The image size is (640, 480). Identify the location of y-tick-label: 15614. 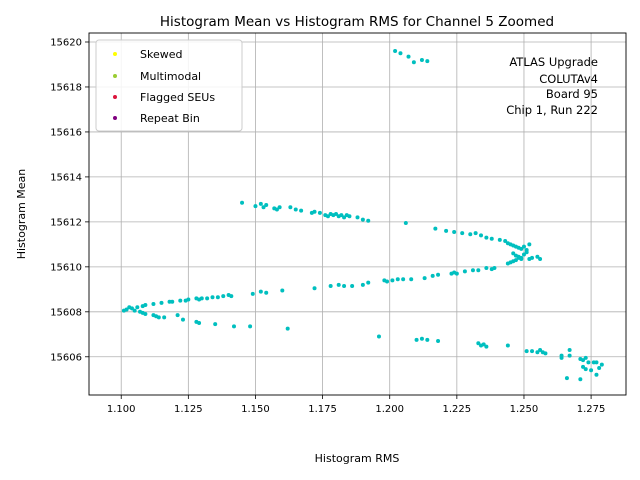
(66, 177).